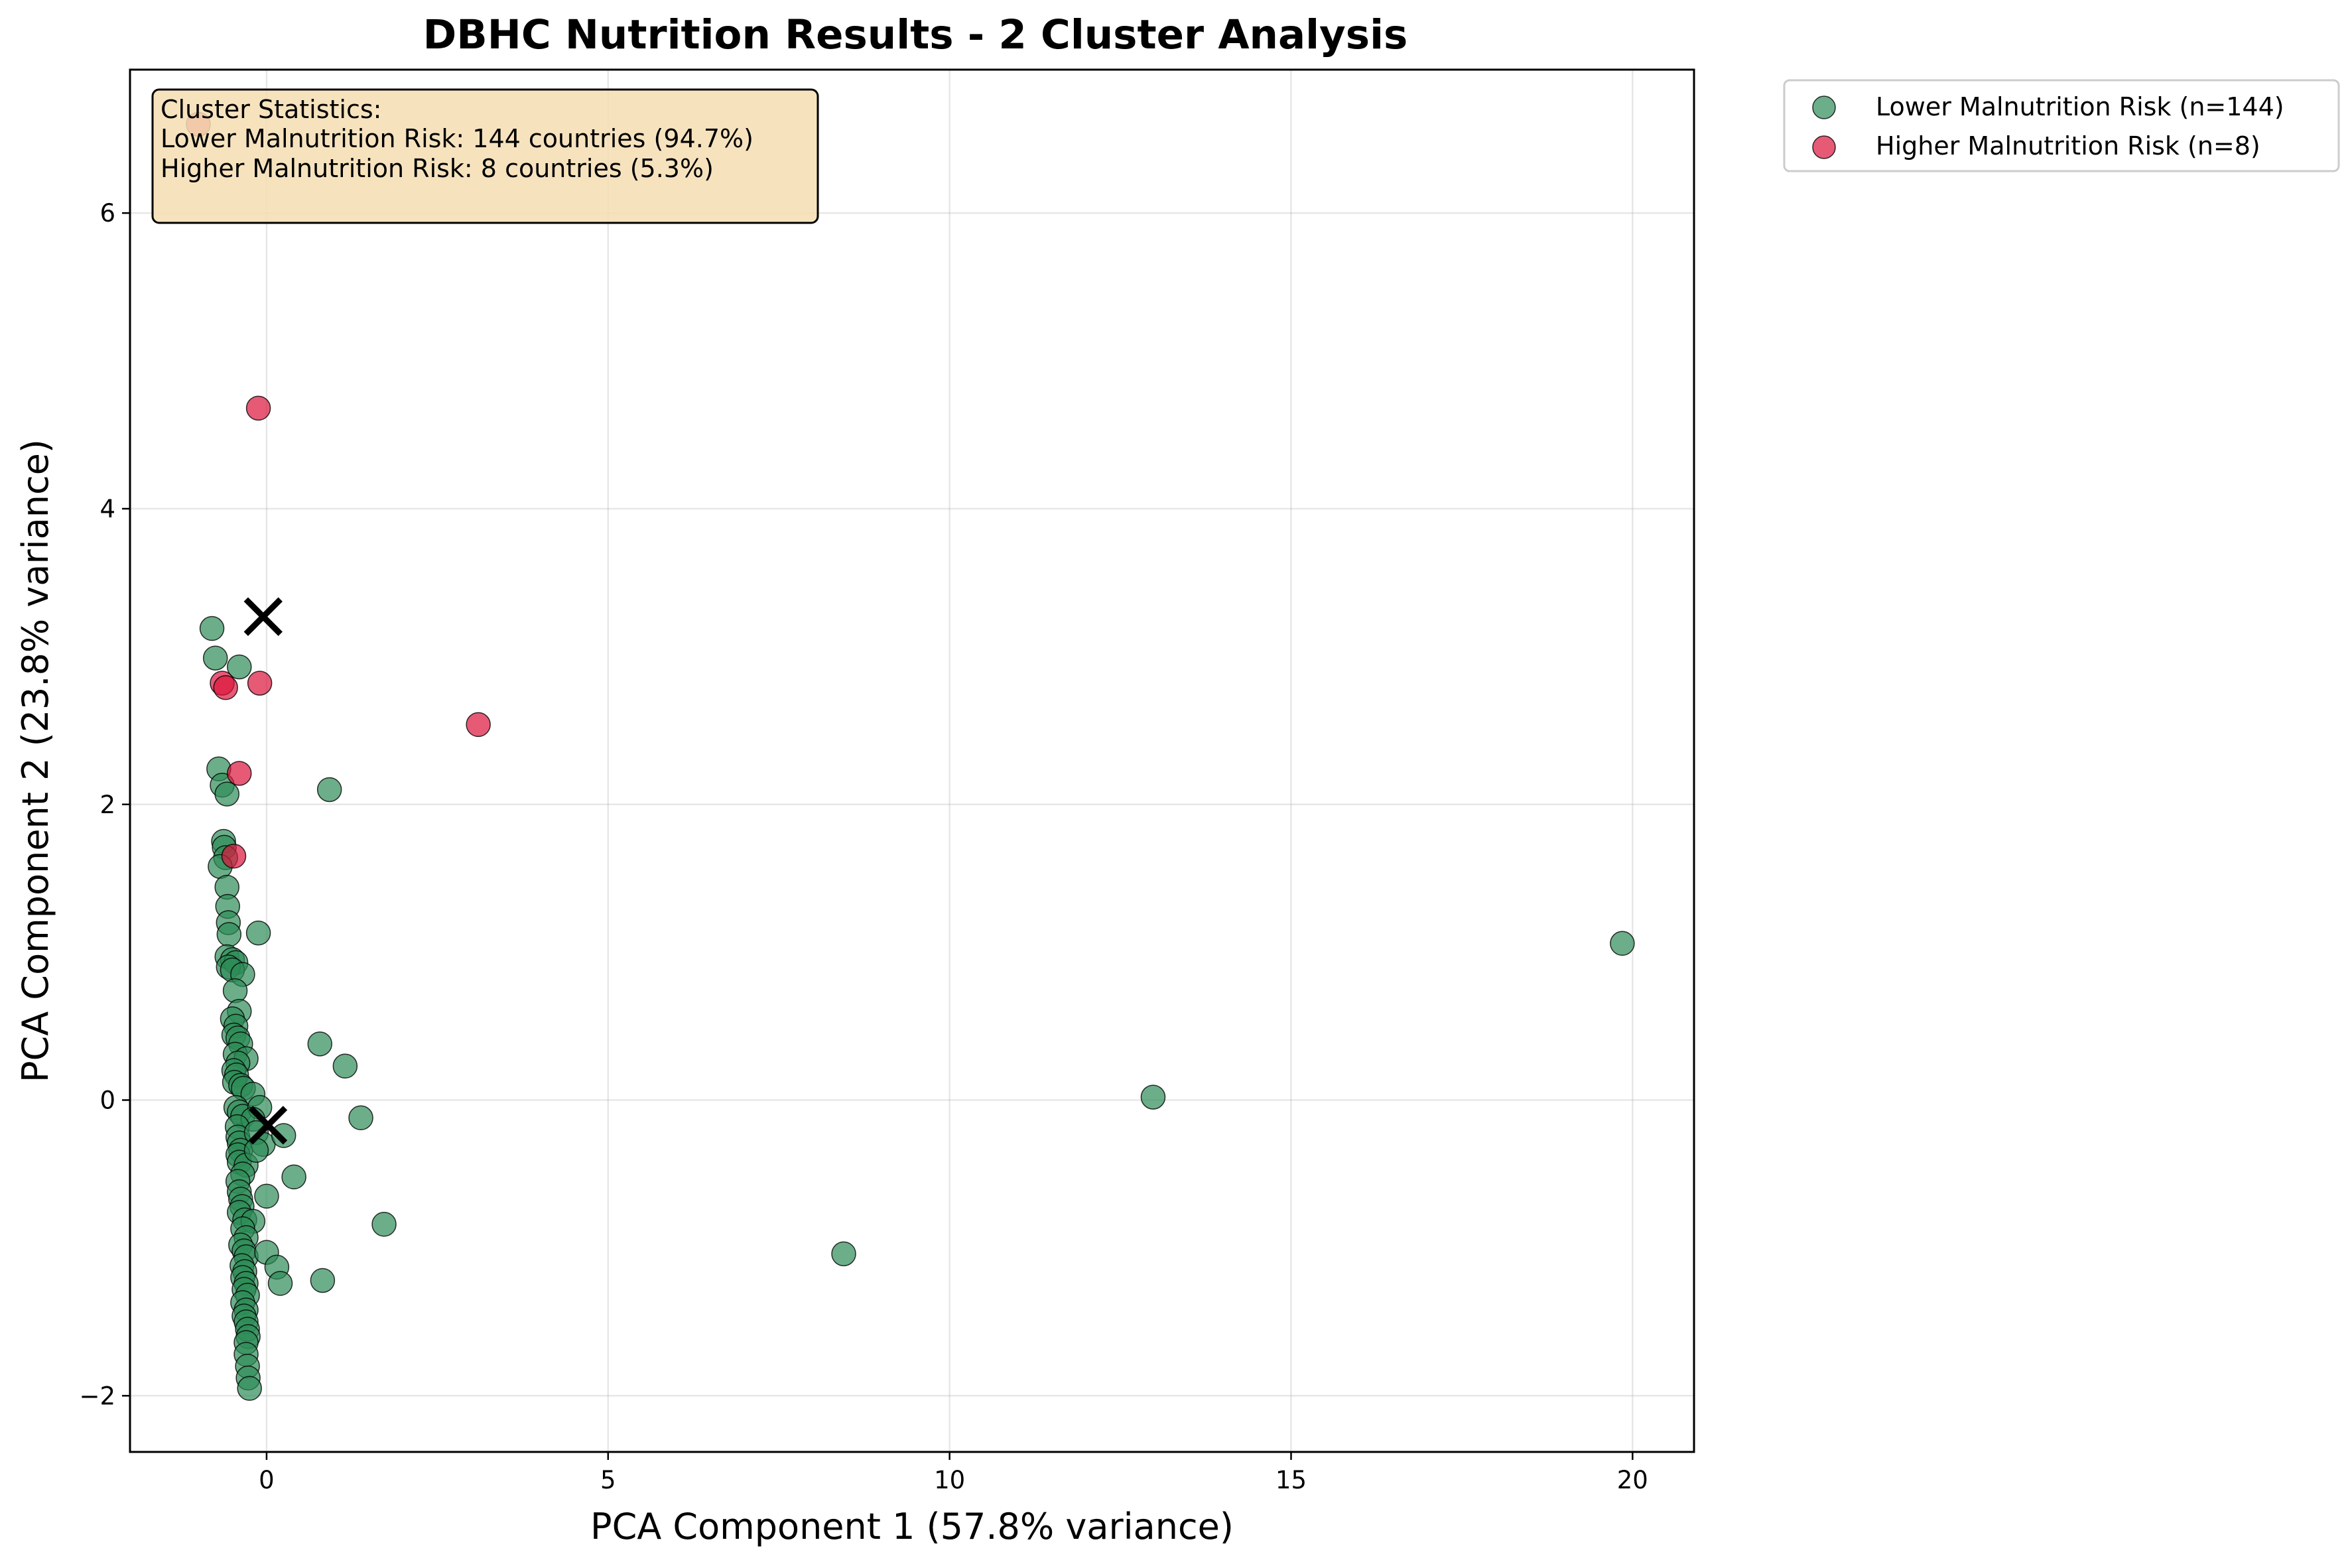  I want to click on legend-label-lower-risk: Lower Malnutrition Risk (n=144), so click(2080, 106).